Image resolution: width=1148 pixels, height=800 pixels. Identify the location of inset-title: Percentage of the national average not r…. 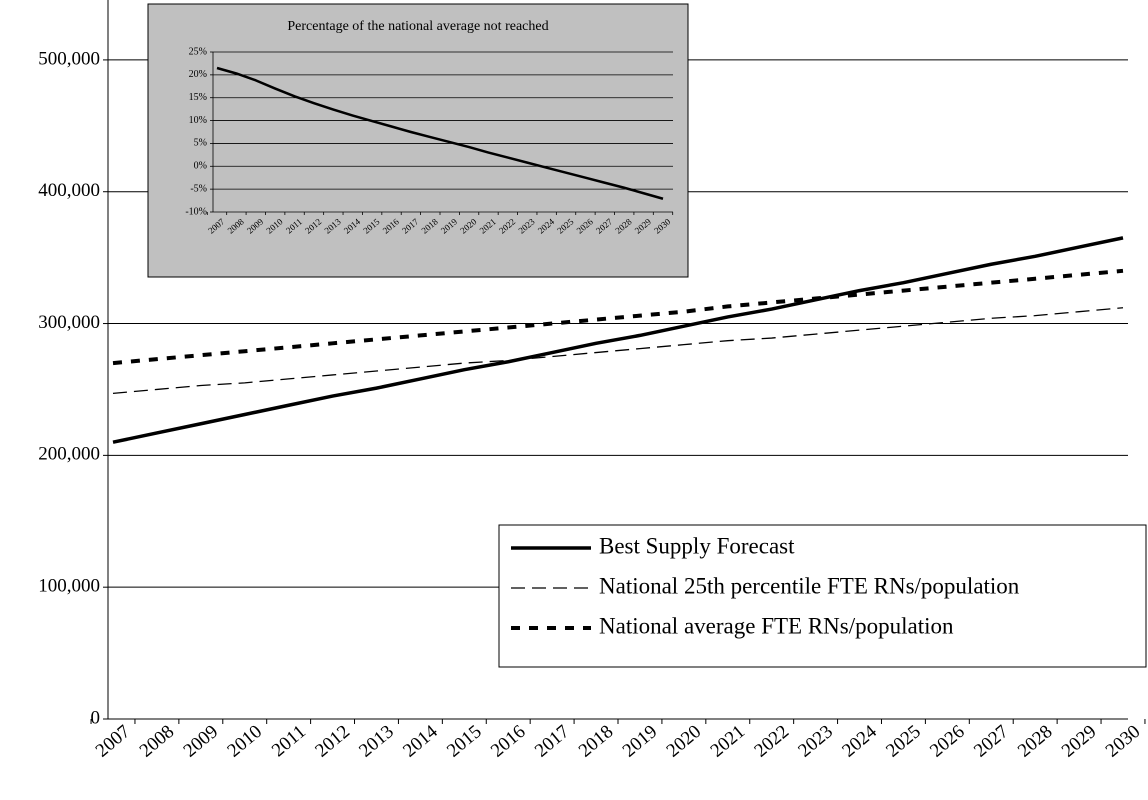
(417, 26).